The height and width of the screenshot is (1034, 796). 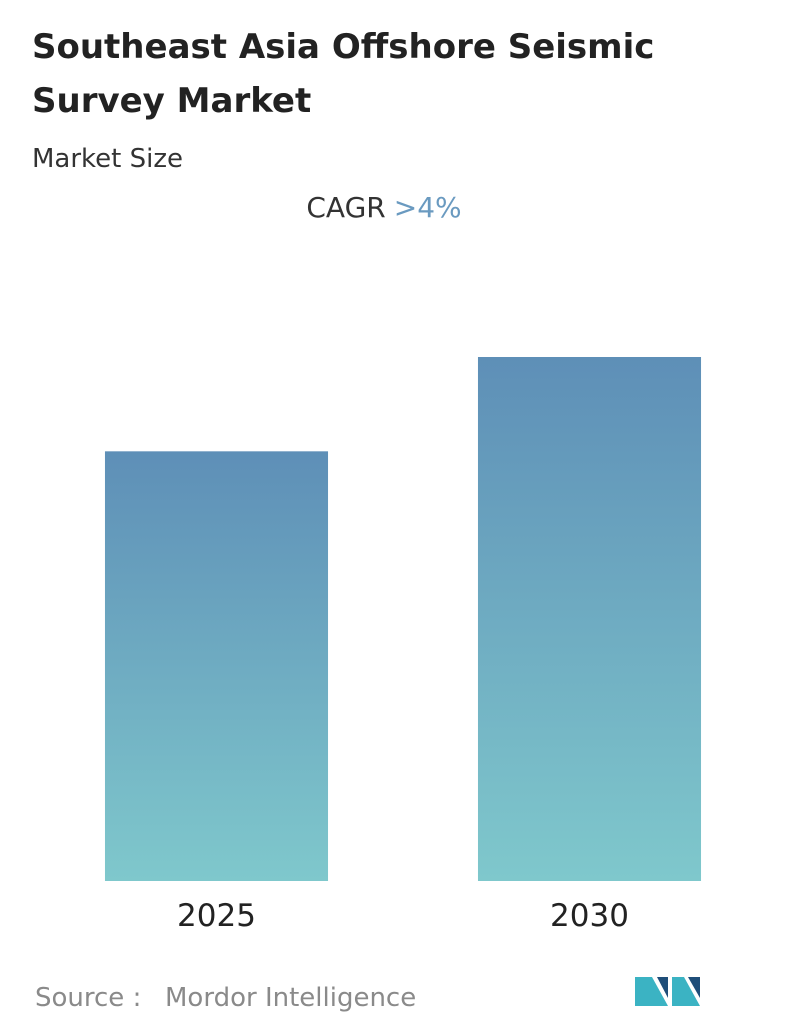 What do you see at coordinates (107, 159) in the screenshot?
I see `chart-subtitle: Market Size` at bounding box center [107, 159].